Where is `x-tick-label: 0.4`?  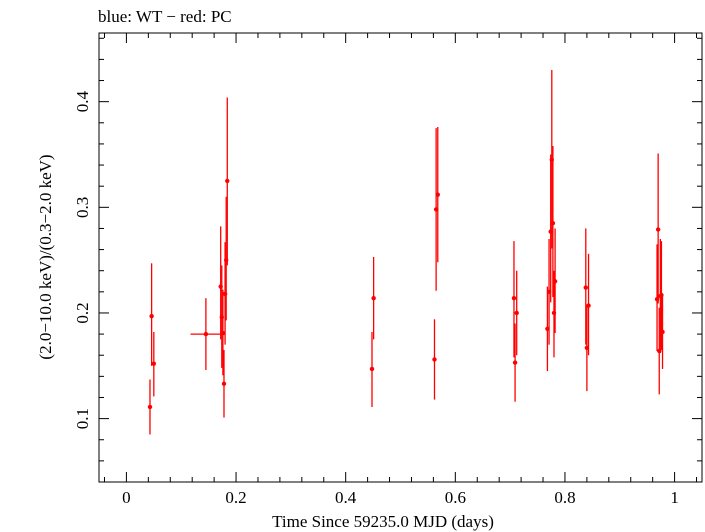
x-tick-label: 0.4 is located at coordinates (346, 497).